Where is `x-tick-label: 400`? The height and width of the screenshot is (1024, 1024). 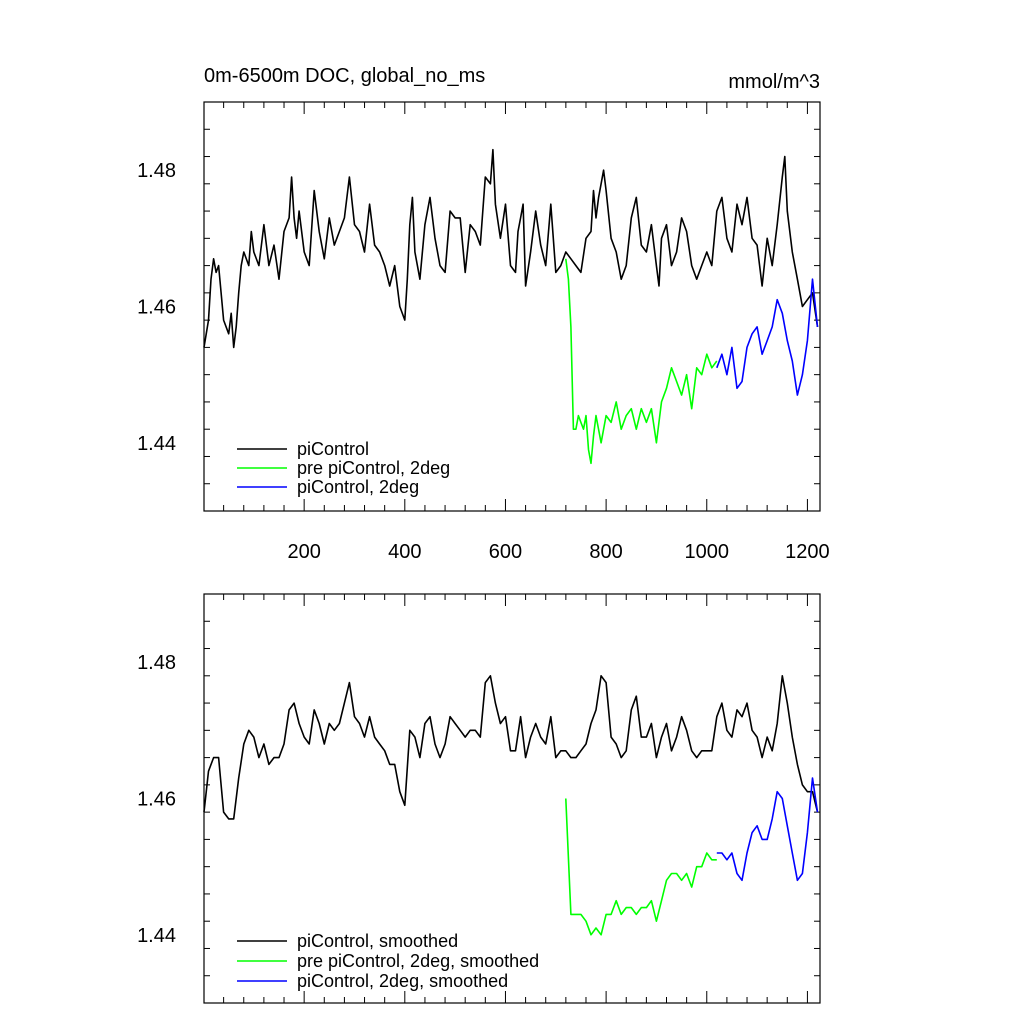
x-tick-label: 400 is located at coordinates (404, 552).